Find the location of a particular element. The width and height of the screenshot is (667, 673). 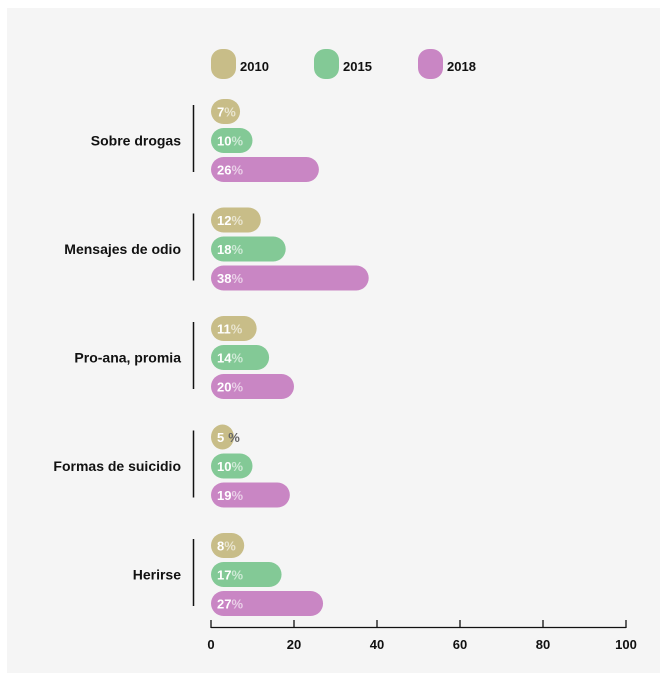

bar-value-label: 7% is located at coordinates (226, 112).